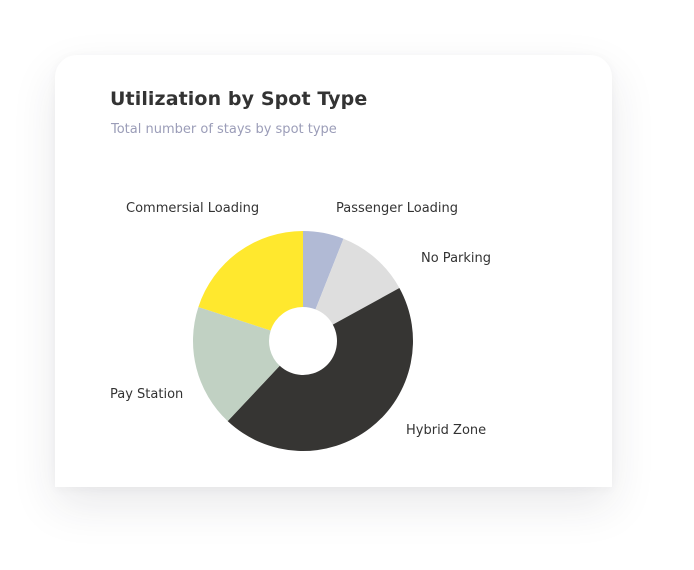  What do you see at coordinates (320, 369) in the screenshot?
I see `slice-hybrid-zone` at bounding box center [320, 369].